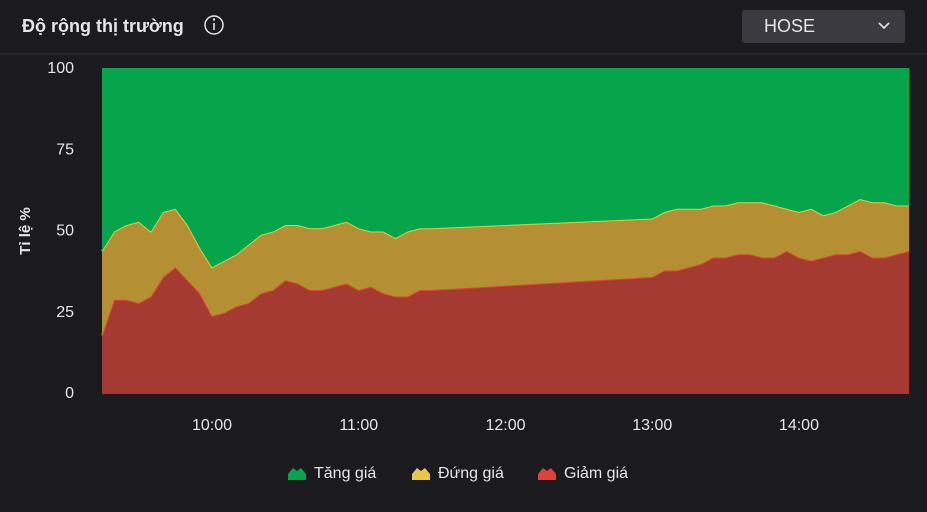 The image size is (927, 512). I want to click on legend-label: Tăng giá, so click(345, 473).